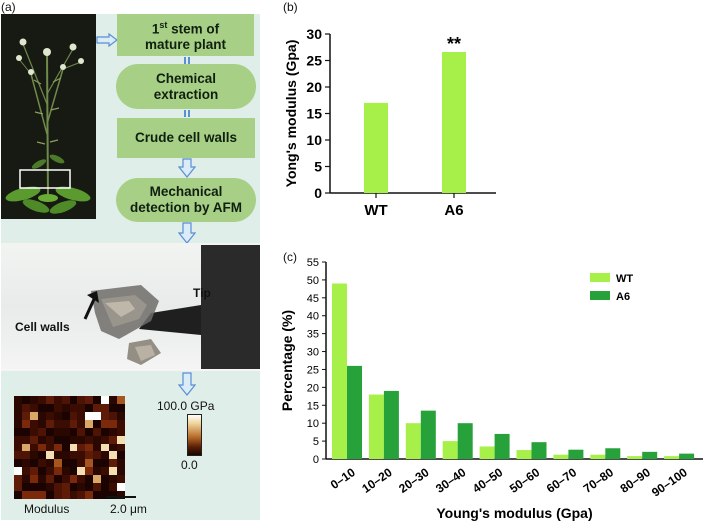 Image resolution: width=709 pixels, height=522 pixels. What do you see at coordinates (313, 299) in the screenshot?
I see `y-tick-label: 45` at bounding box center [313, 299].